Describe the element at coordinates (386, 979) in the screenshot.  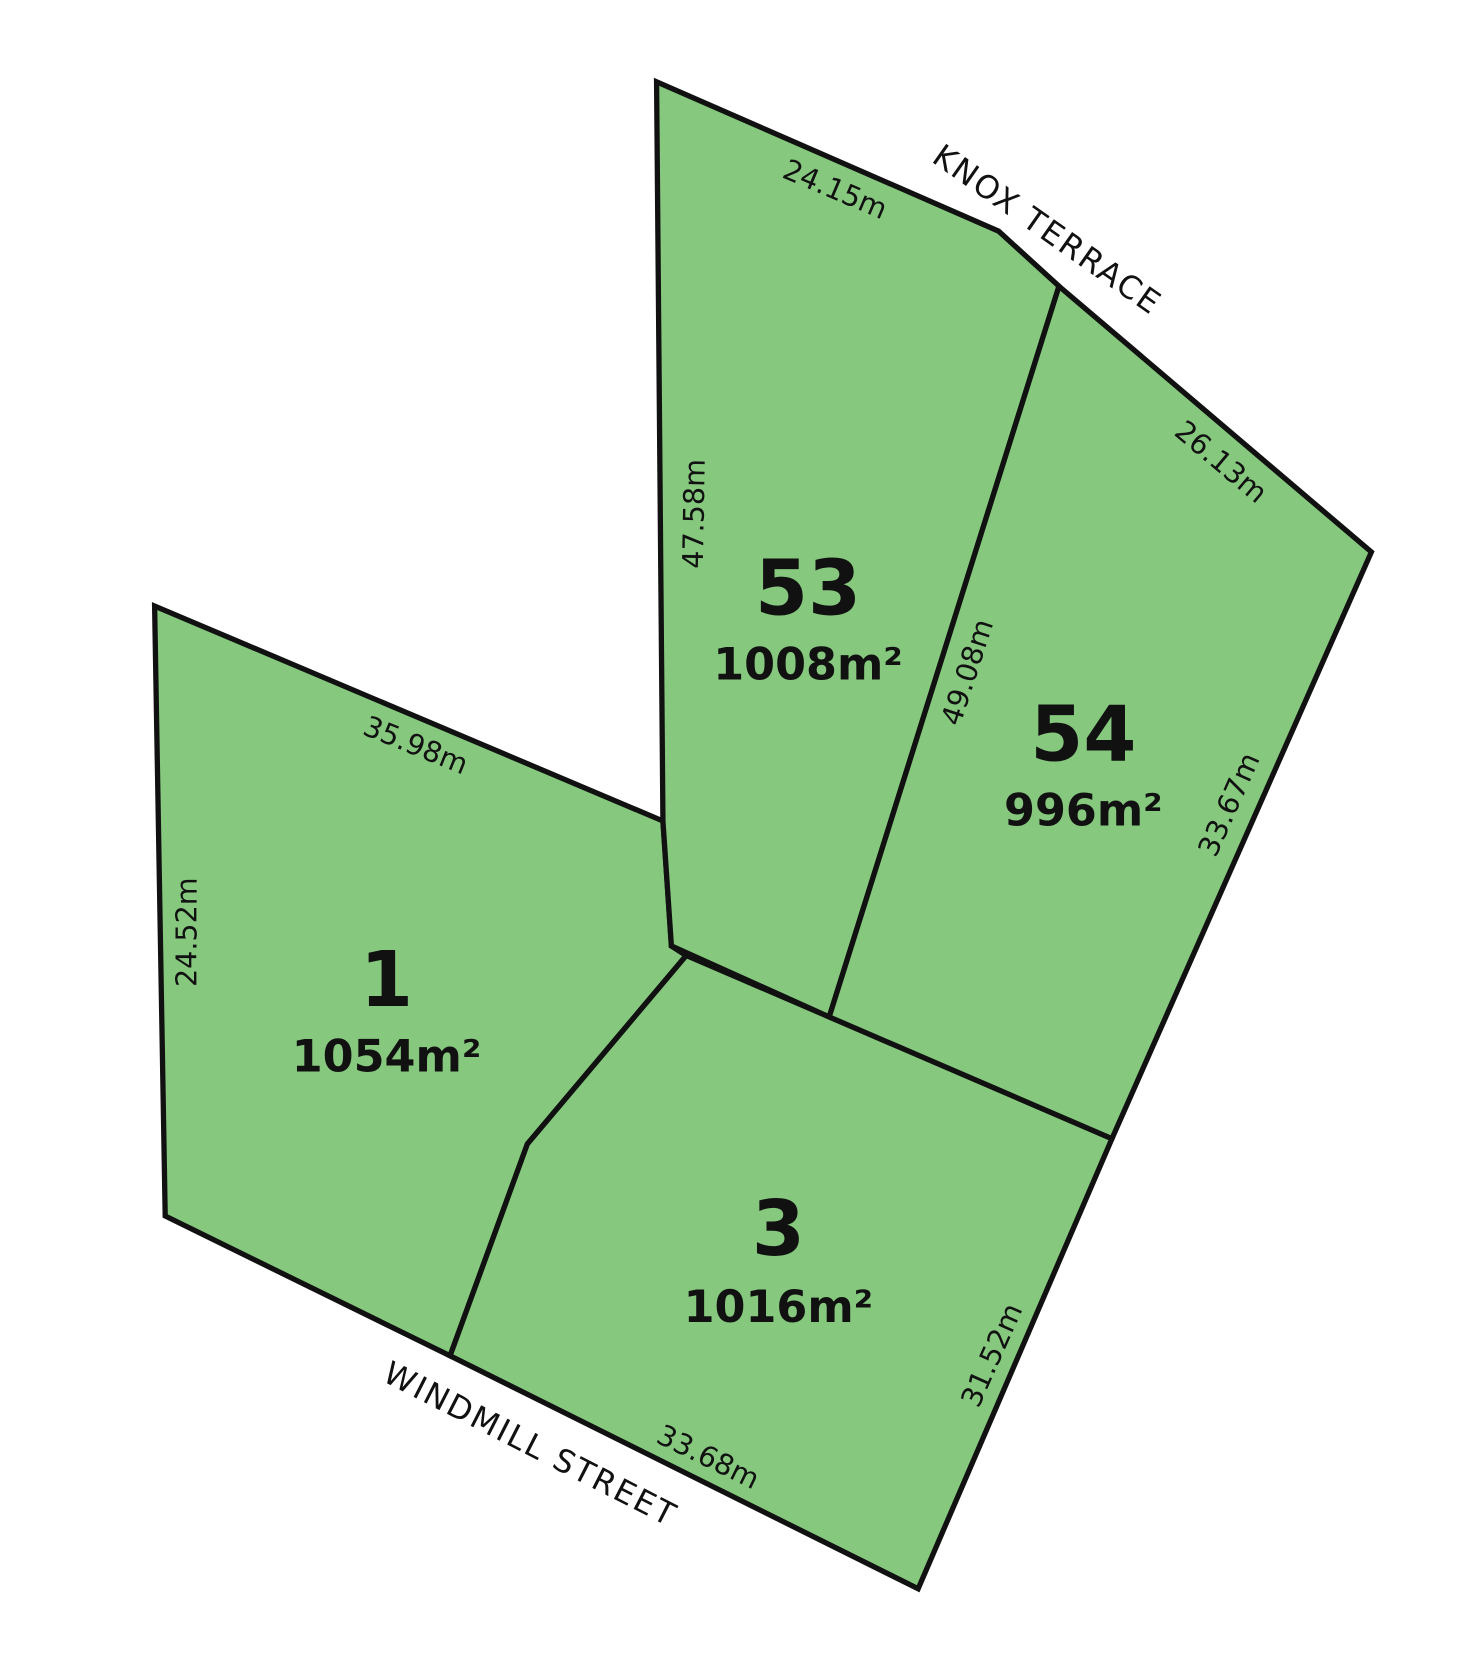
I see `lot-1-number: 1` at that location.